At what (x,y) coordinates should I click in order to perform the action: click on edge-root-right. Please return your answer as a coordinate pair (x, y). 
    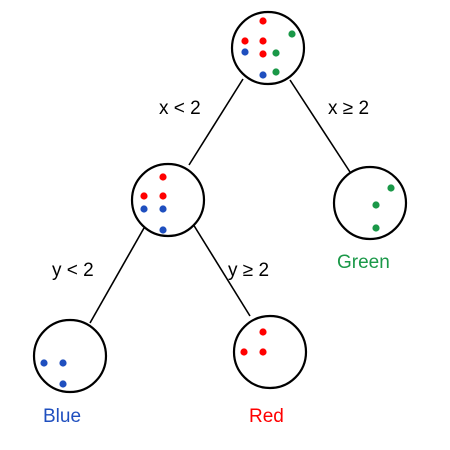
    Looking at the image, I should click on (320, 126).